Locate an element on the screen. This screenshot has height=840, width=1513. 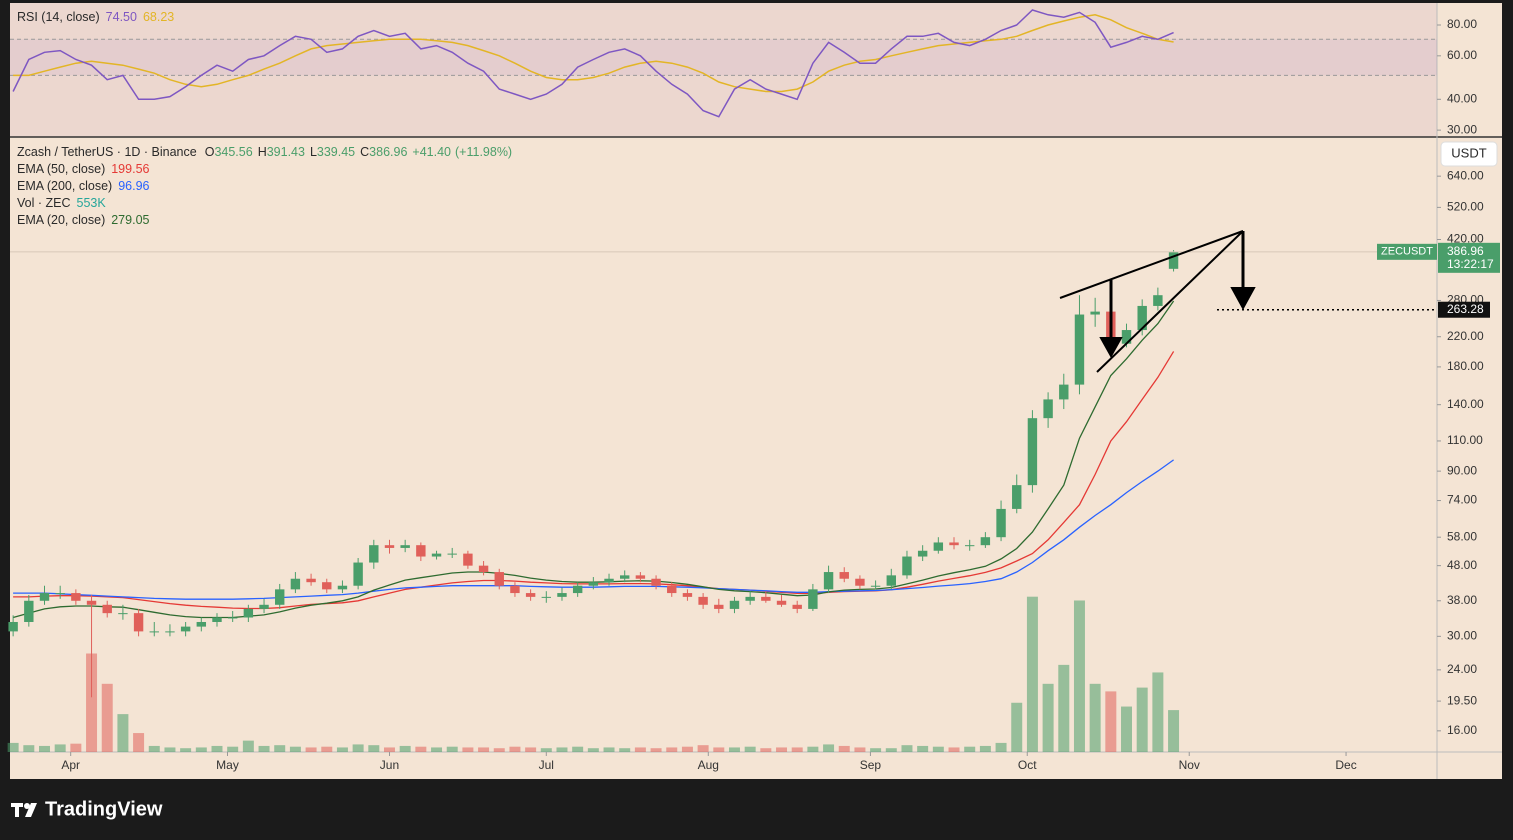
brand: TradingView is located at coordinates (104, 809).